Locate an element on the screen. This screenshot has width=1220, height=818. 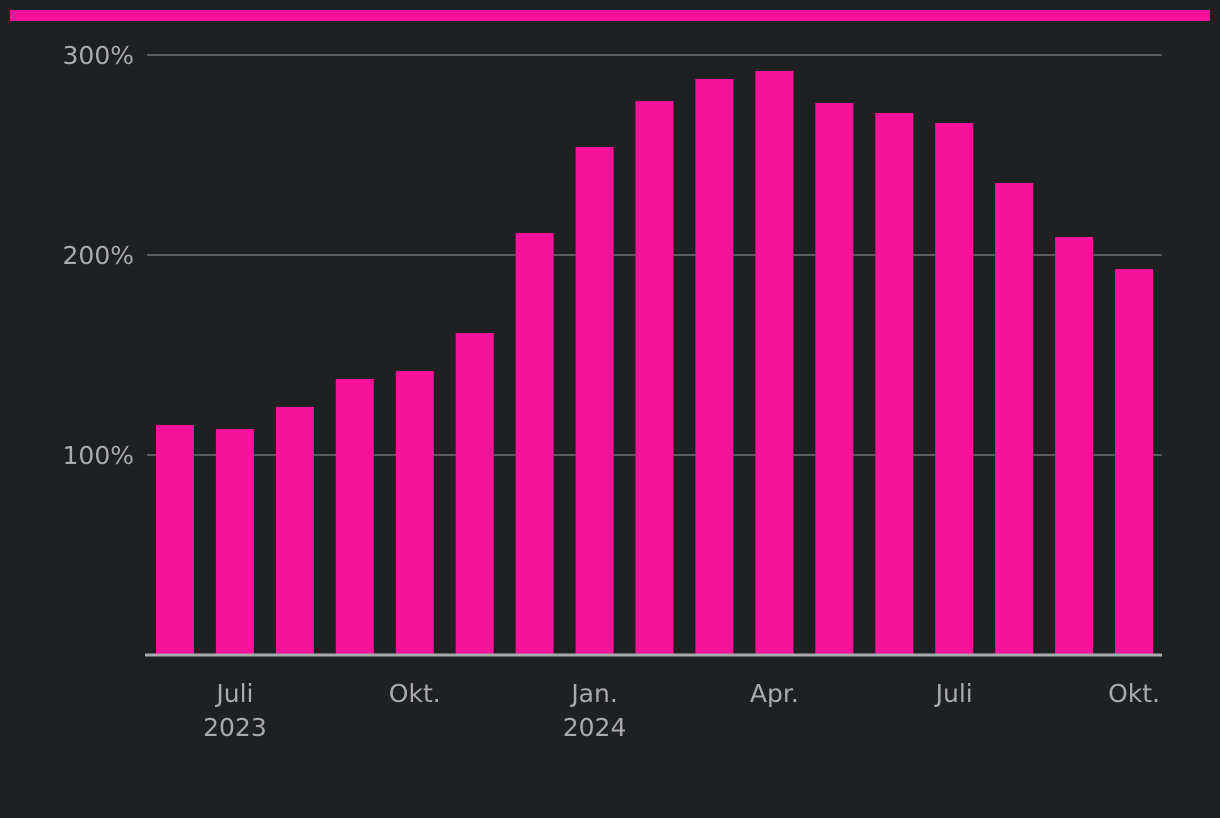
y-tick-label: 100% is located at coordinates (98, 455).